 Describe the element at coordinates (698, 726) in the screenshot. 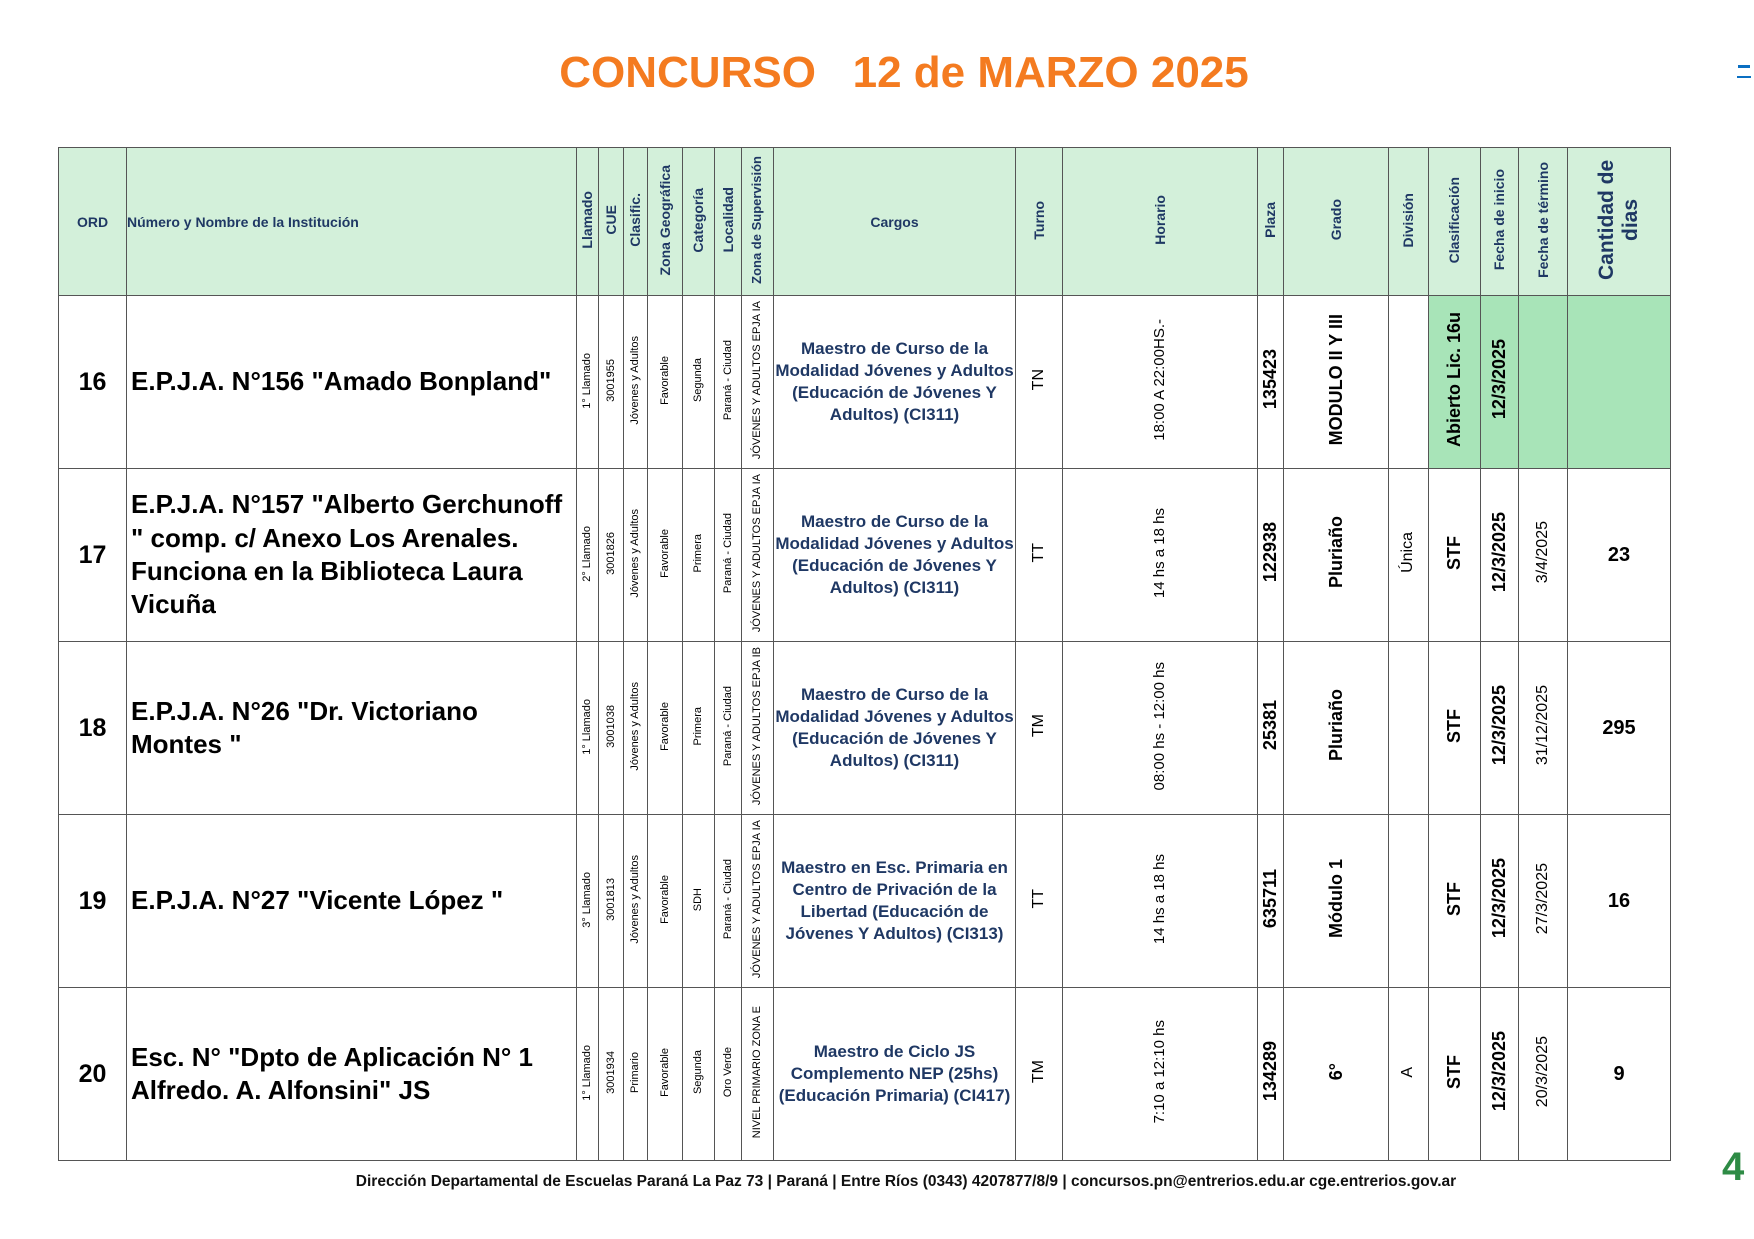

I see `categoria-value: Primera` at that location.